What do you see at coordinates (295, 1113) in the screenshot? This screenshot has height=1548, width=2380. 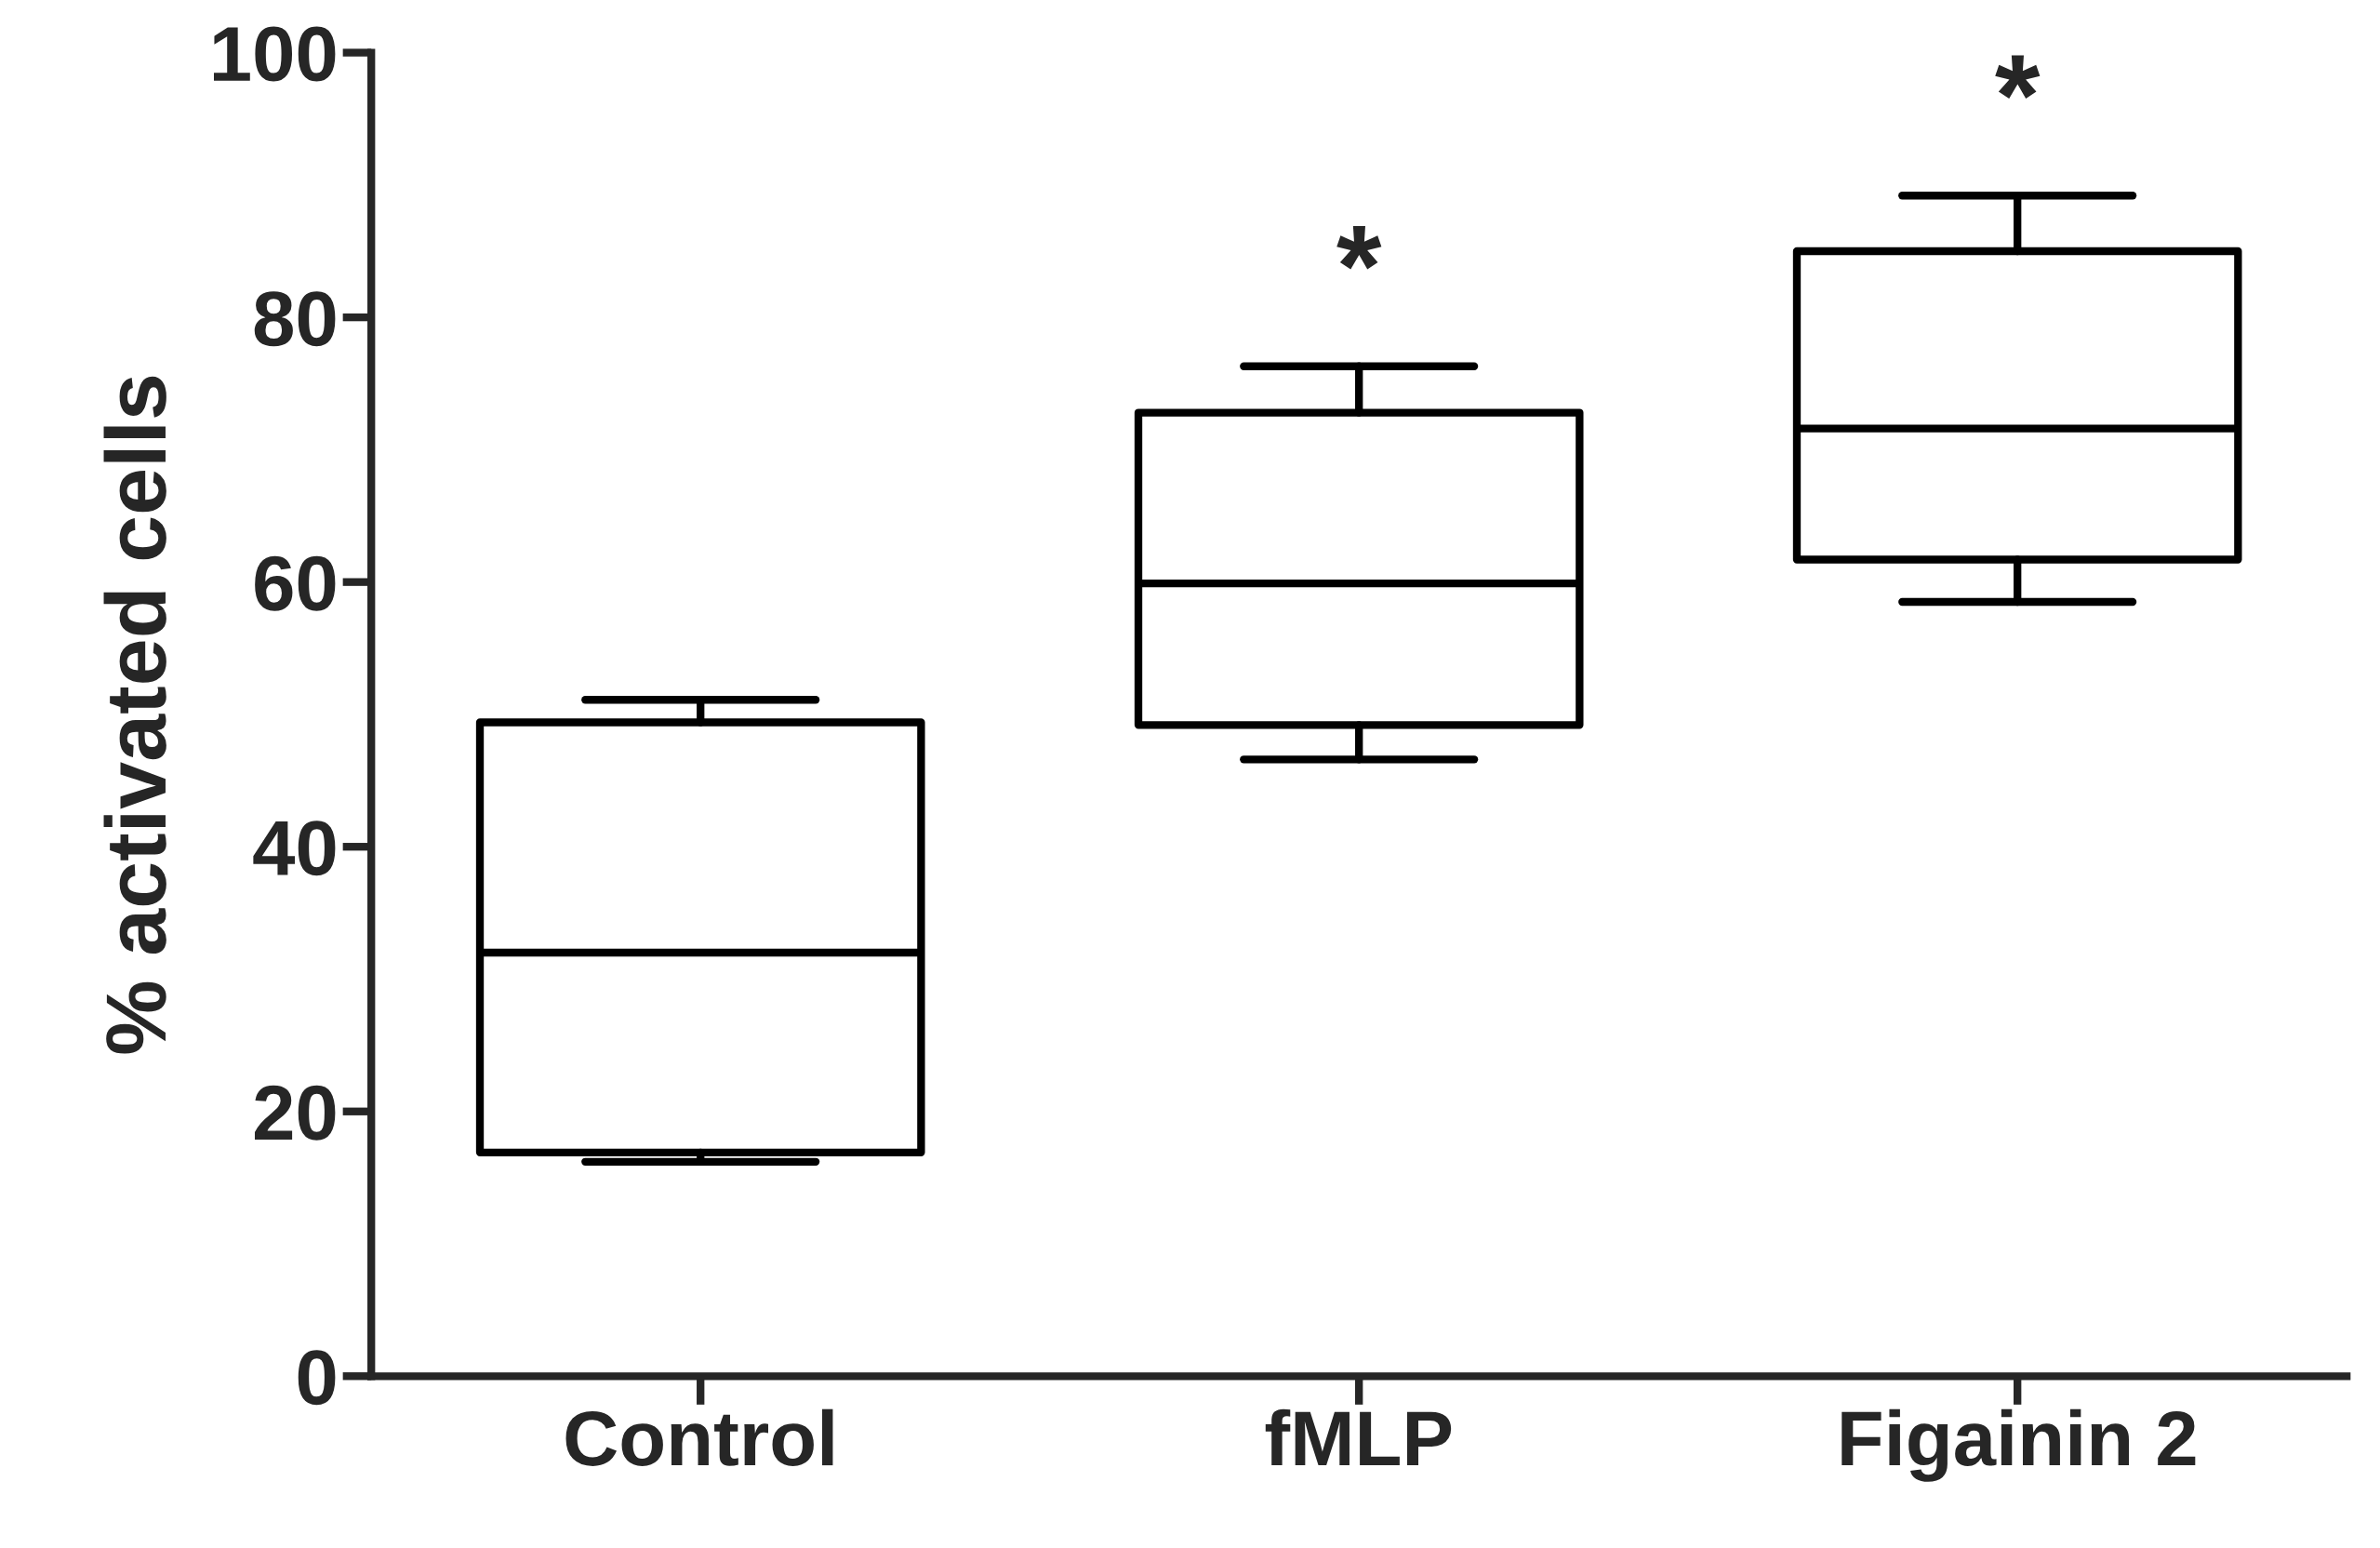 I see `y-tick-label: 20` at bounding box center [295, 1113].